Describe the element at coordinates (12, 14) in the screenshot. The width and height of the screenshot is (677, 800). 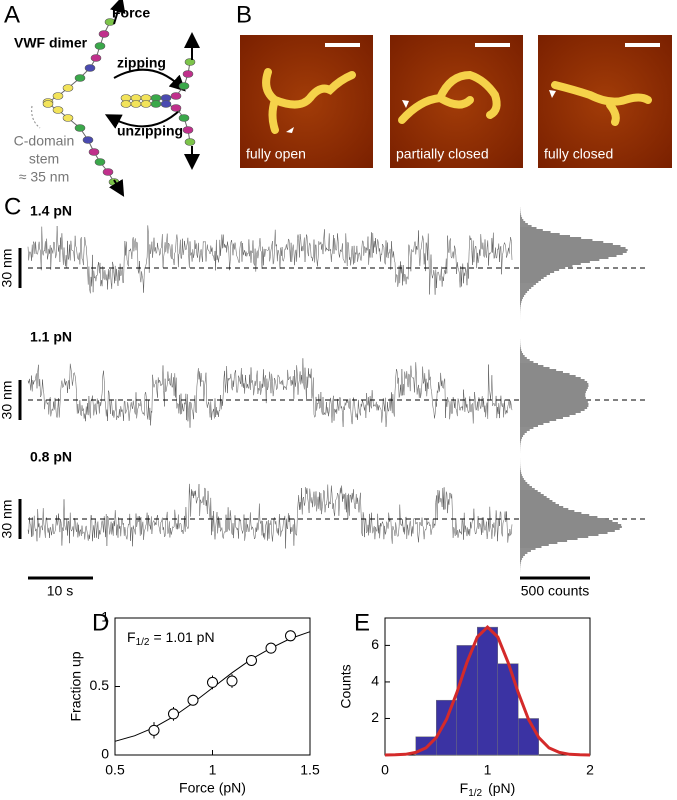
I see `panel-label: A` at that location.